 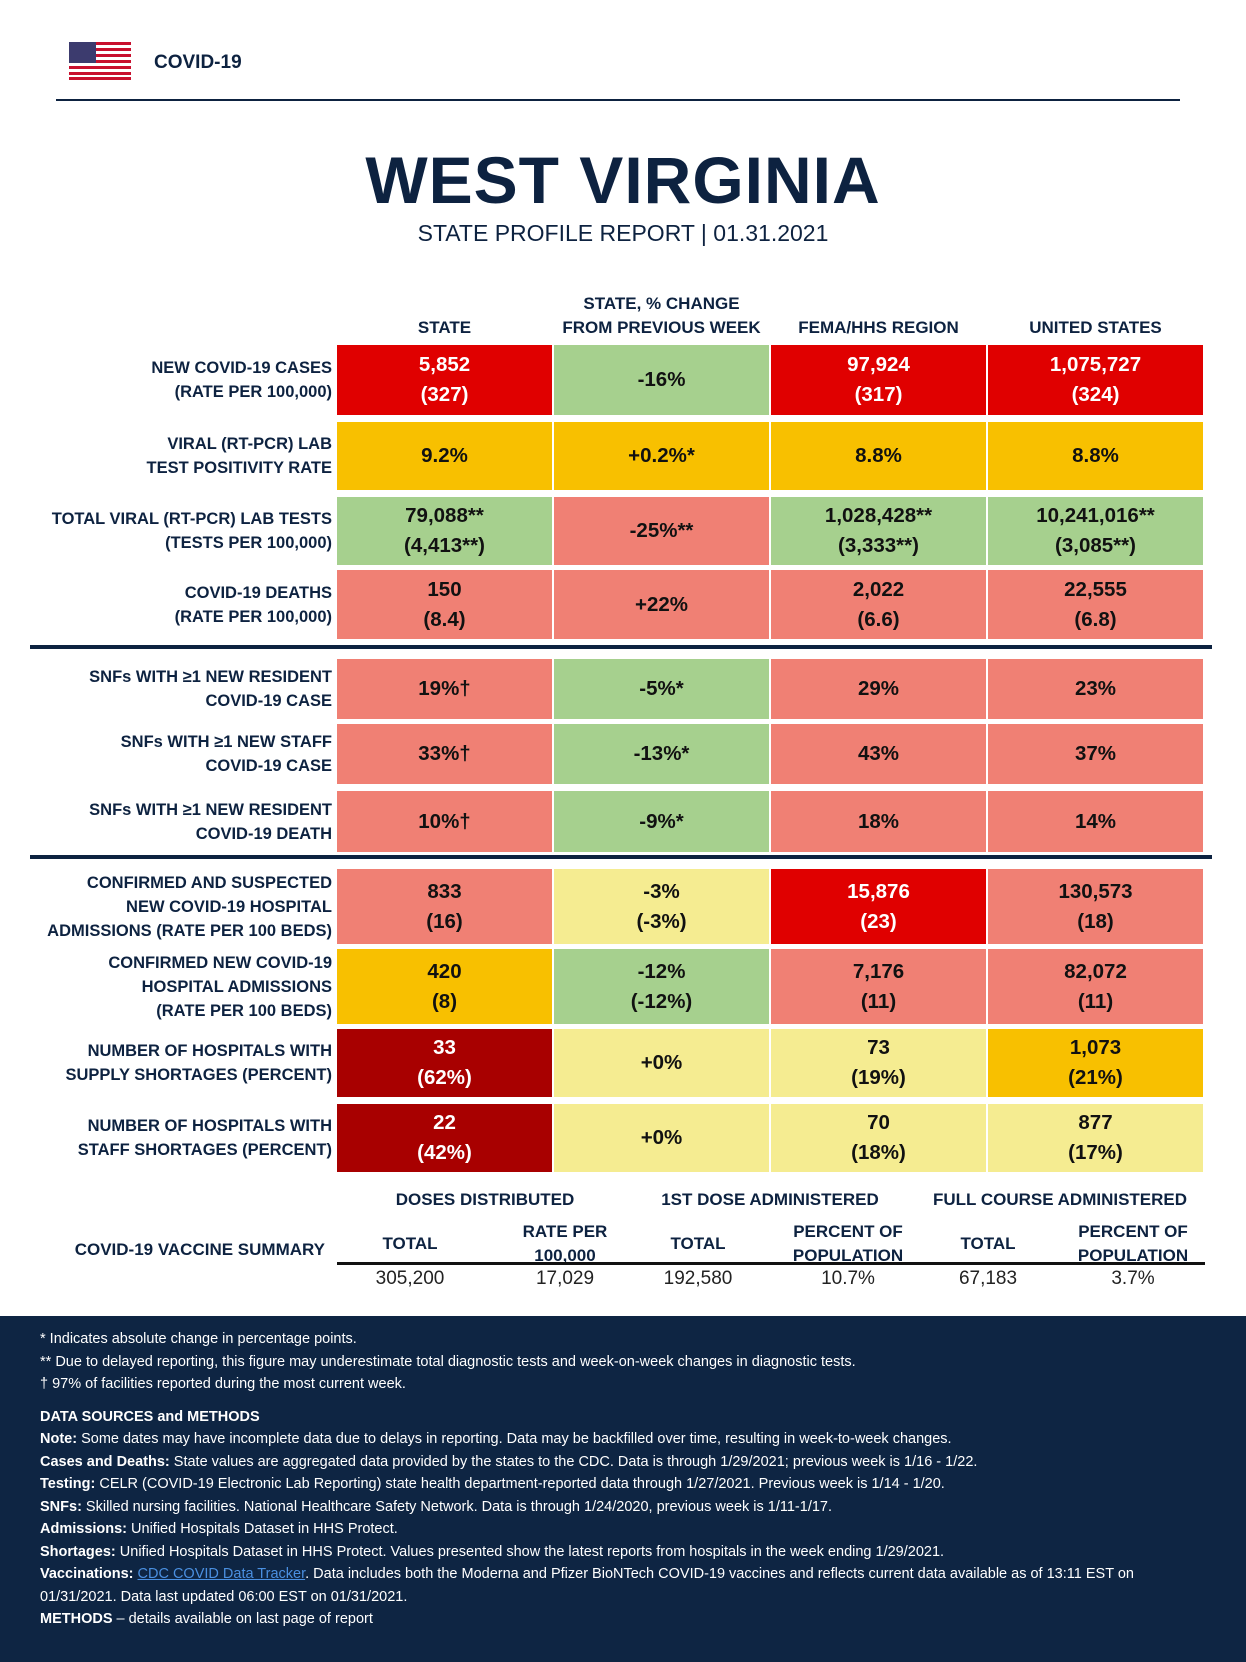 I want to click on metric-cell: 150 (8.4), so click(x=444, y=604).